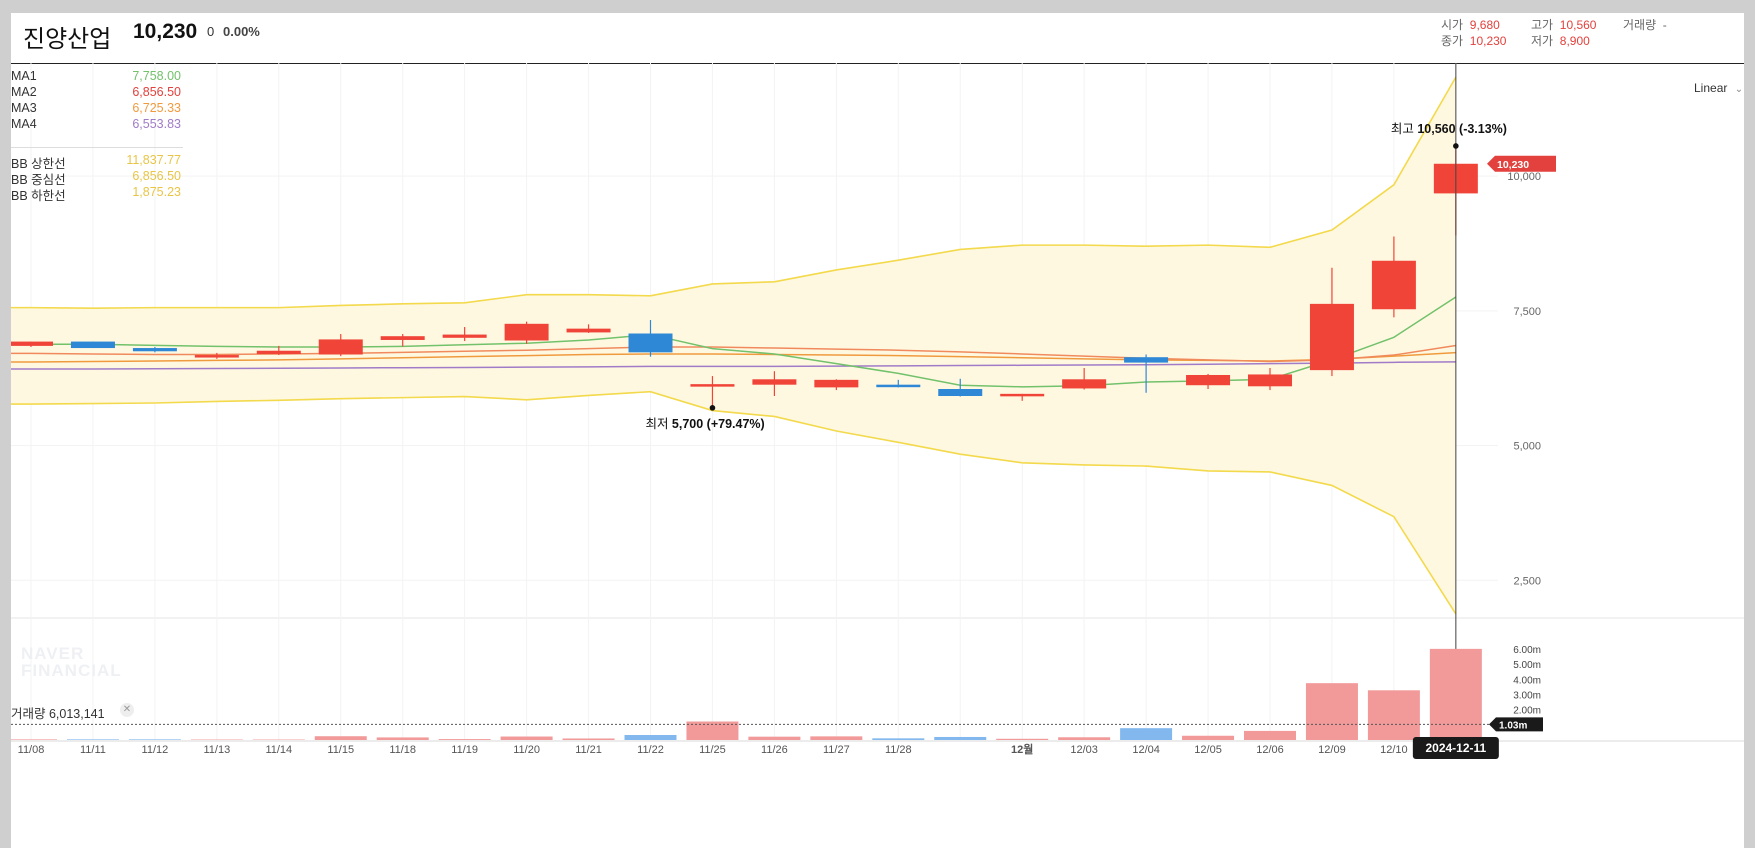  Describe the element at coordinates (96, 124) in the screenshot. I see `legend-ma4: MA4 6,553.83` at that location.